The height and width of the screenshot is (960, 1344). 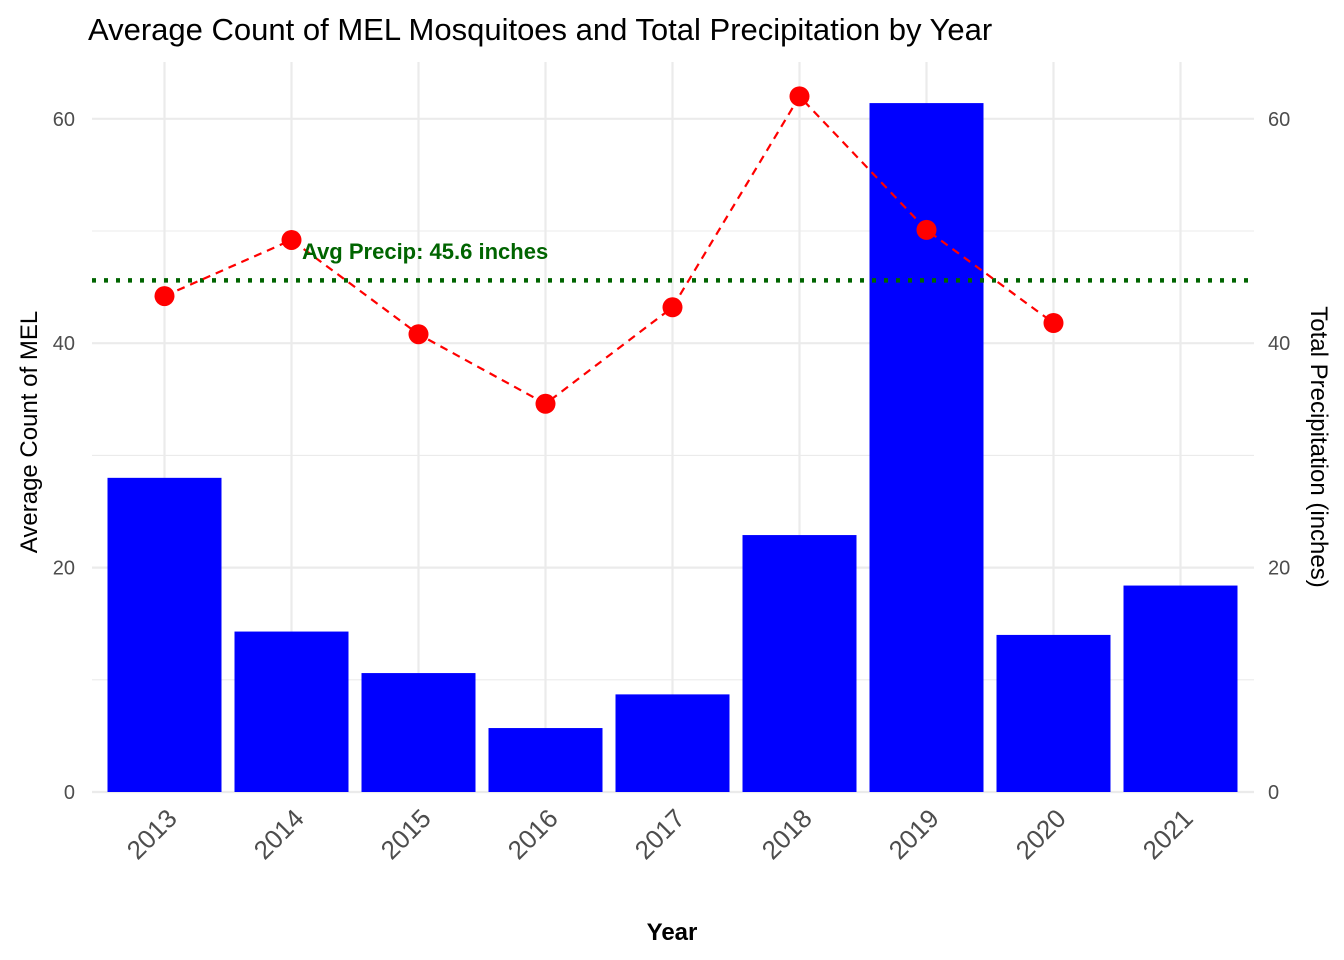 What do you see at coordinates (787, 834) in the screenshot?
I see `x-tick-2018: 2018` at bounding box center [787, 834].